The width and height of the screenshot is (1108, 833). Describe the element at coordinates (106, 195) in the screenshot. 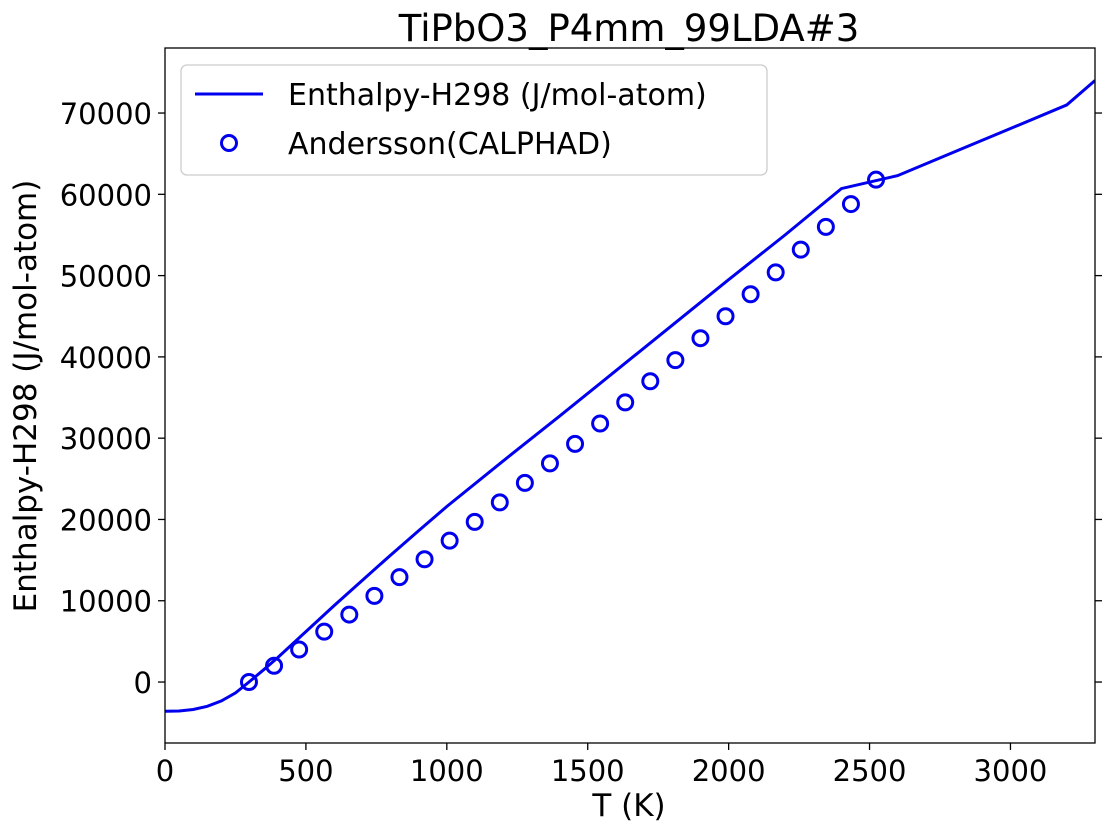

I see `y-tick-label: 60000` at that location.